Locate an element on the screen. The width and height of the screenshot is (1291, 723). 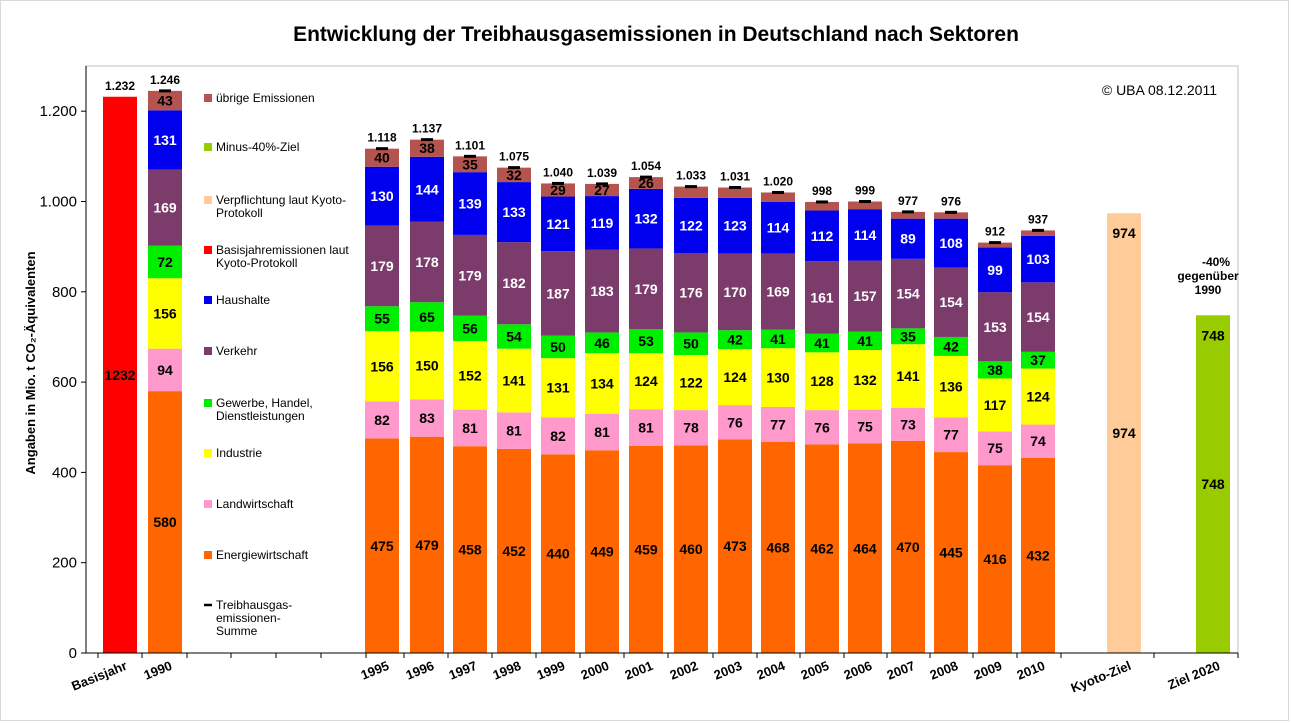
x-tick-label-1990: 1990 is located at coordinates (158, 670).